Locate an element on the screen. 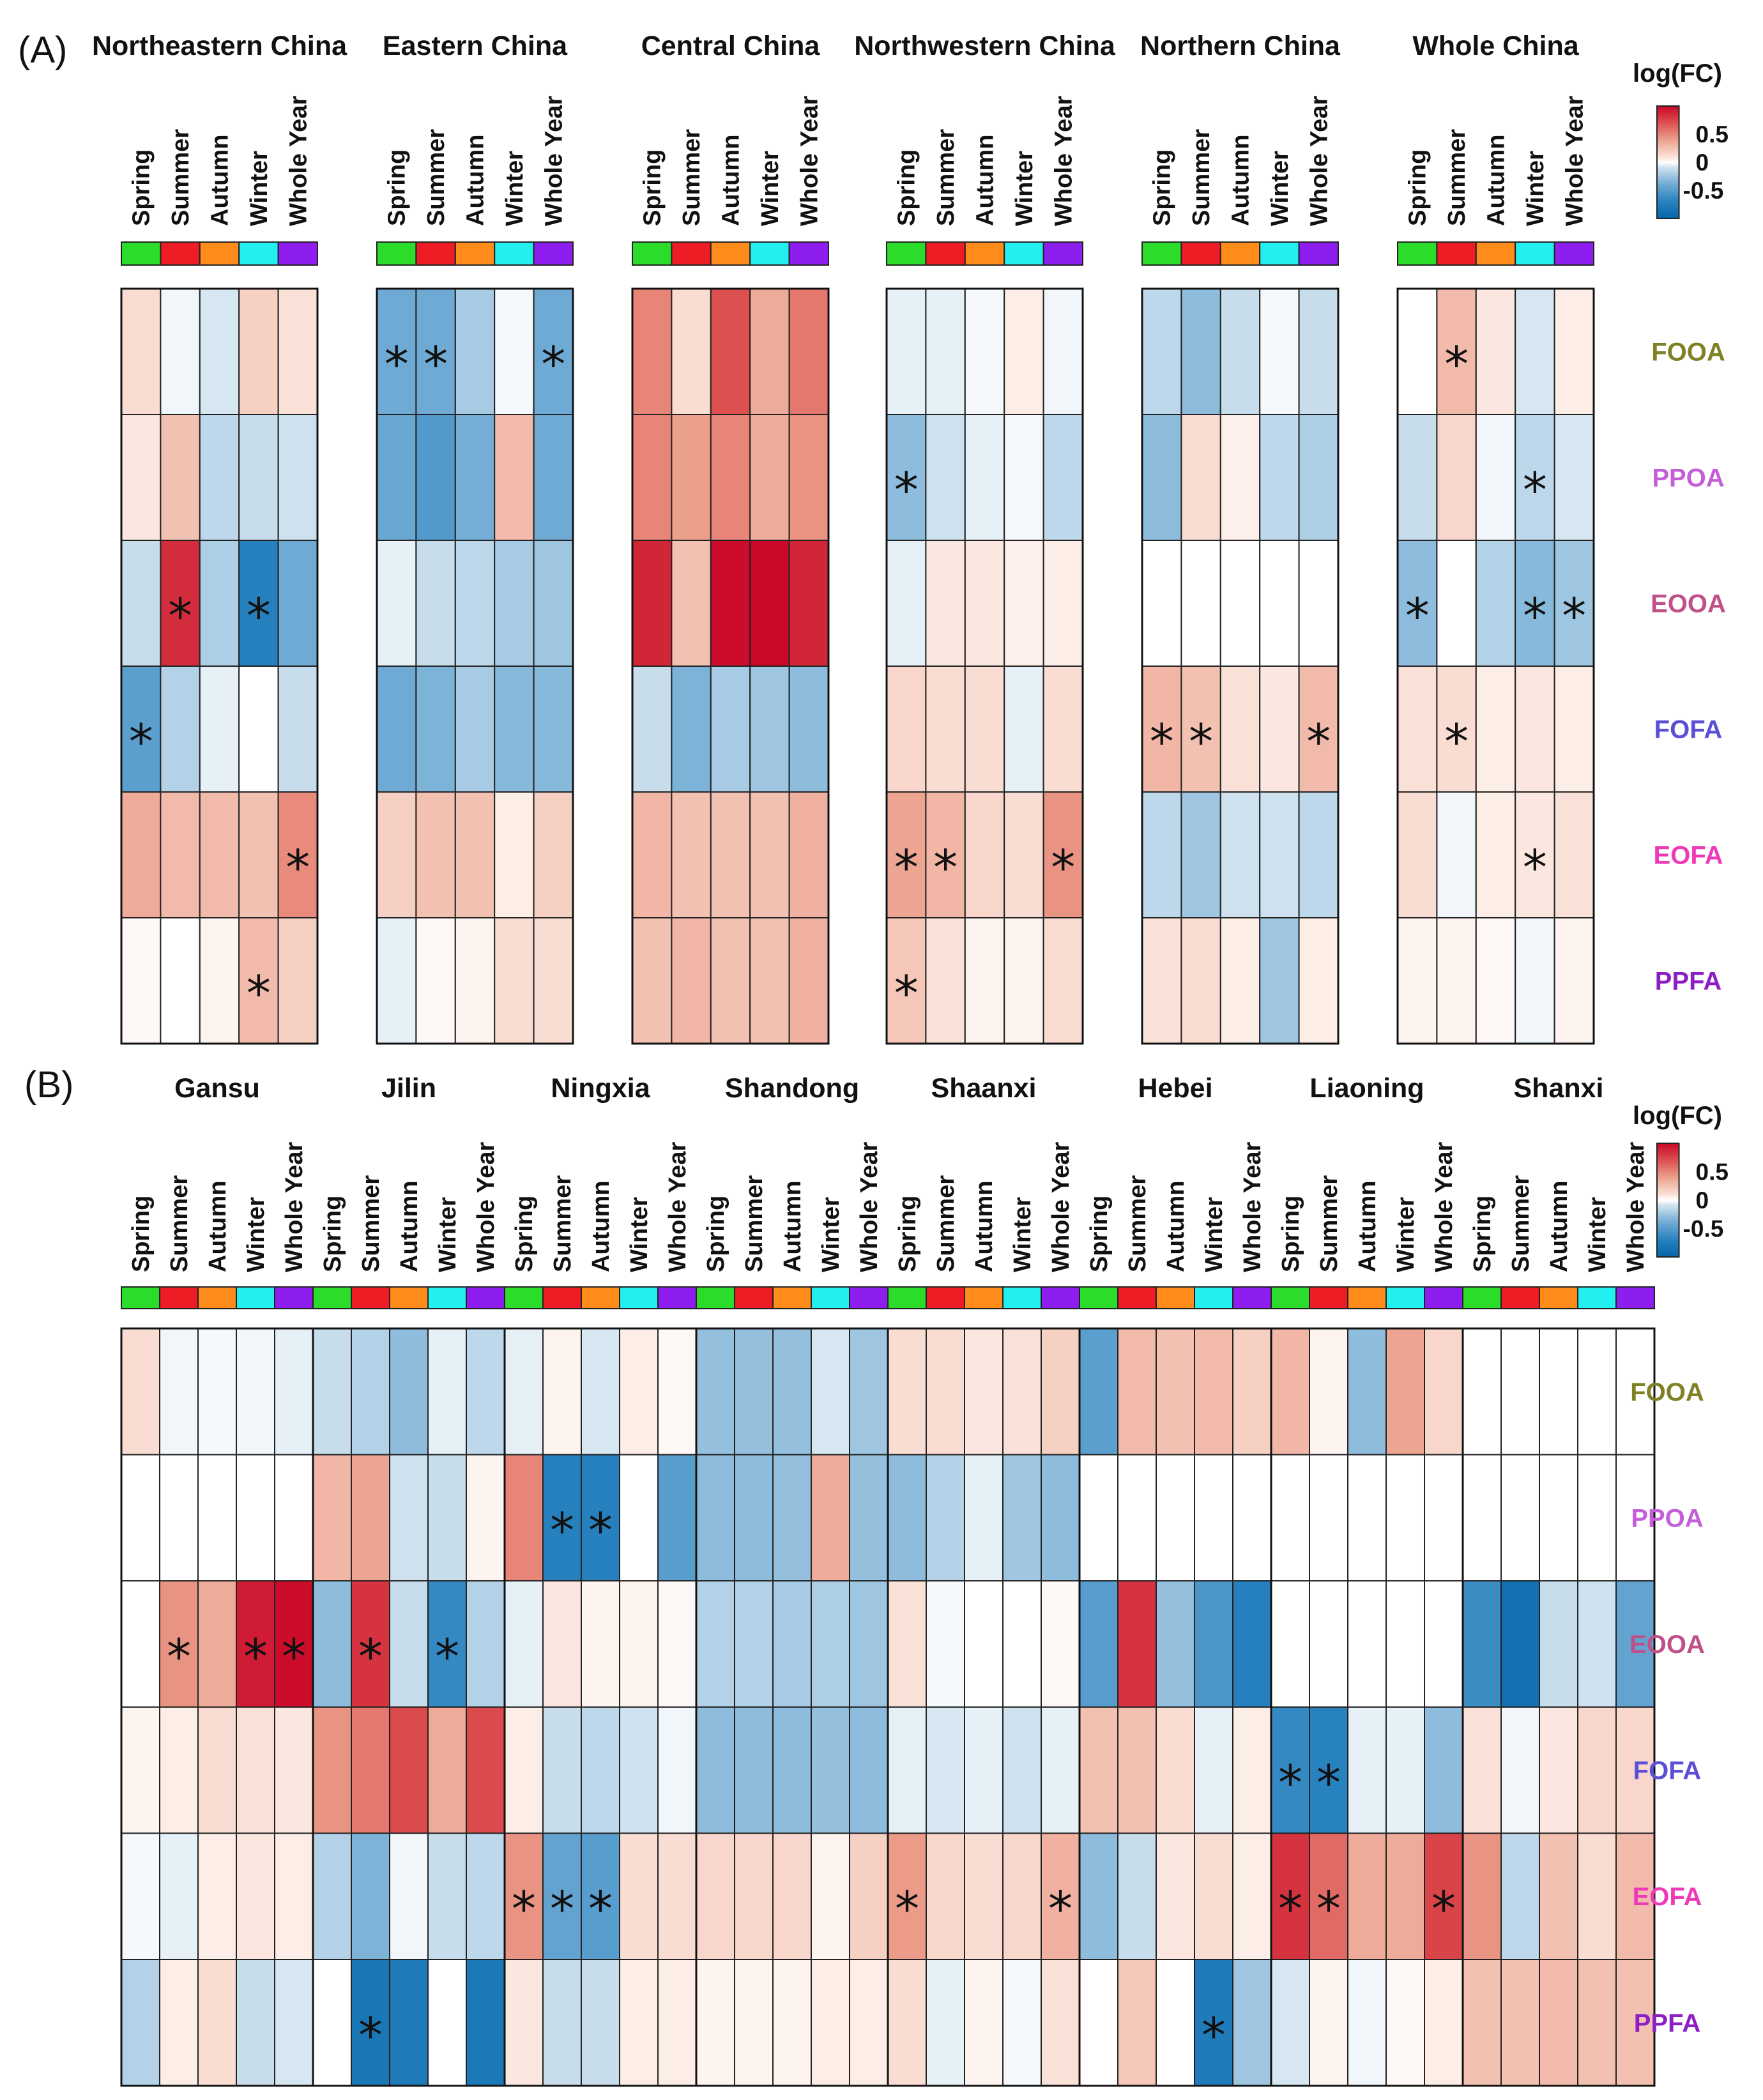 The image size is (1763, 2100). cell-eooa-winter is located at coordinates (255, 1644).